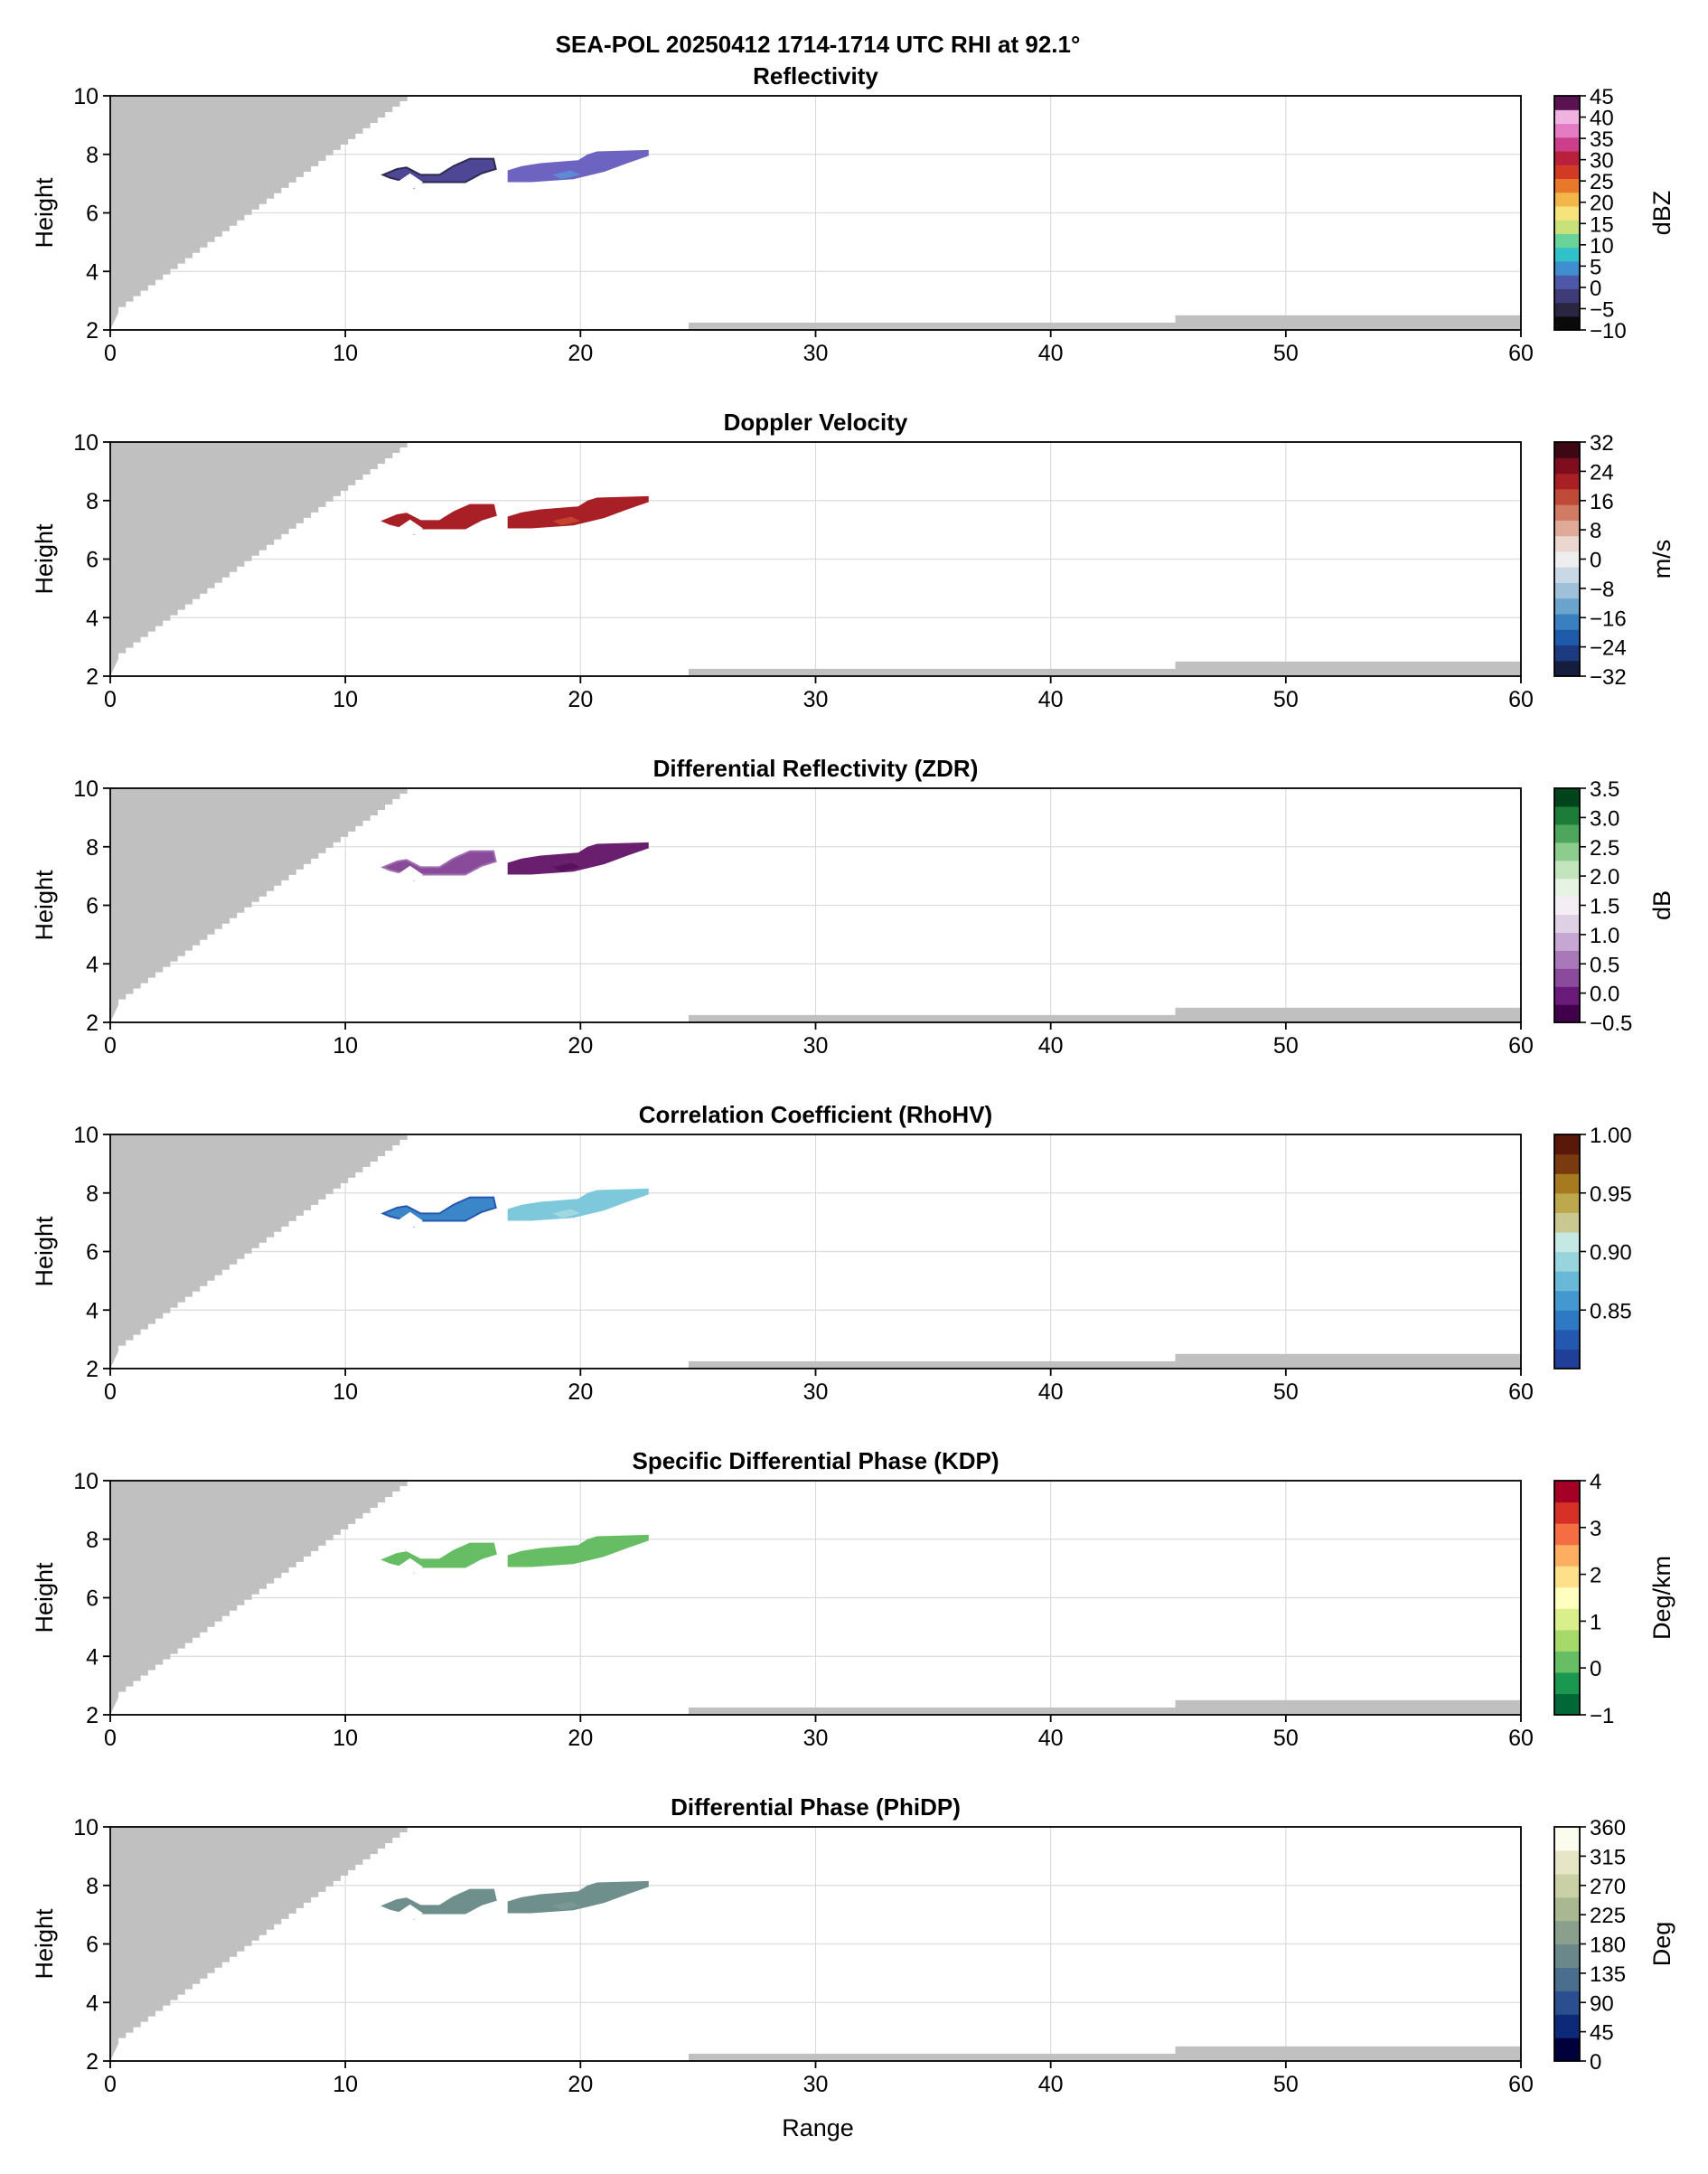 The image size is (1708, 2174). What do you see at coordinates (1608, 1946) in the screenshot?
I see `colorbar-tick-label: 180` at bounding box center [1608, 1946].